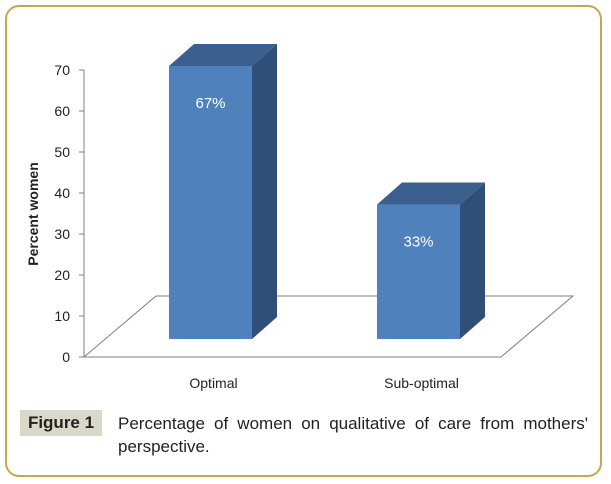  Describe the element at coordinates (62, 275) in the screenshot. I see `y-tick-label: 20` at that location.